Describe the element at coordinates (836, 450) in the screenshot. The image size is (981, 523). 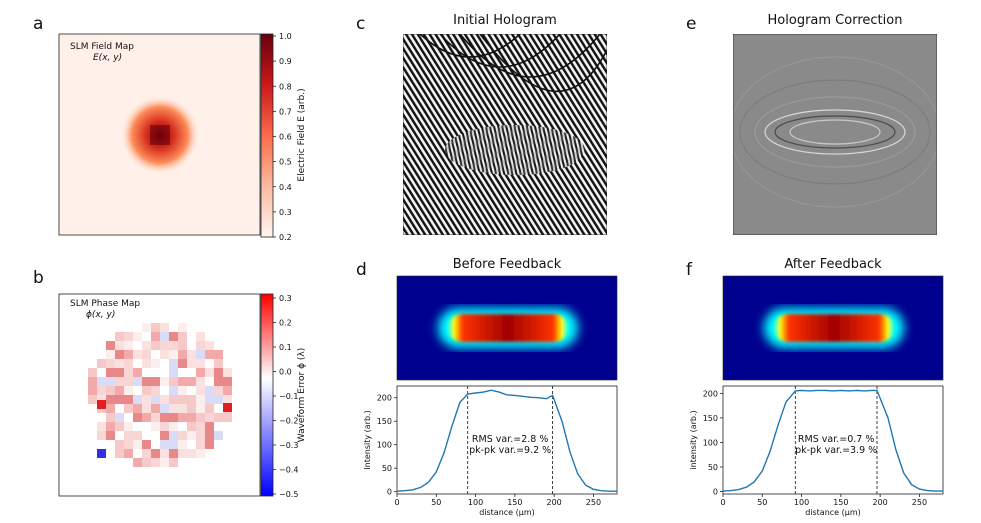
I see `variance-annotation: pk-pk var.=3.9 %` at that location.